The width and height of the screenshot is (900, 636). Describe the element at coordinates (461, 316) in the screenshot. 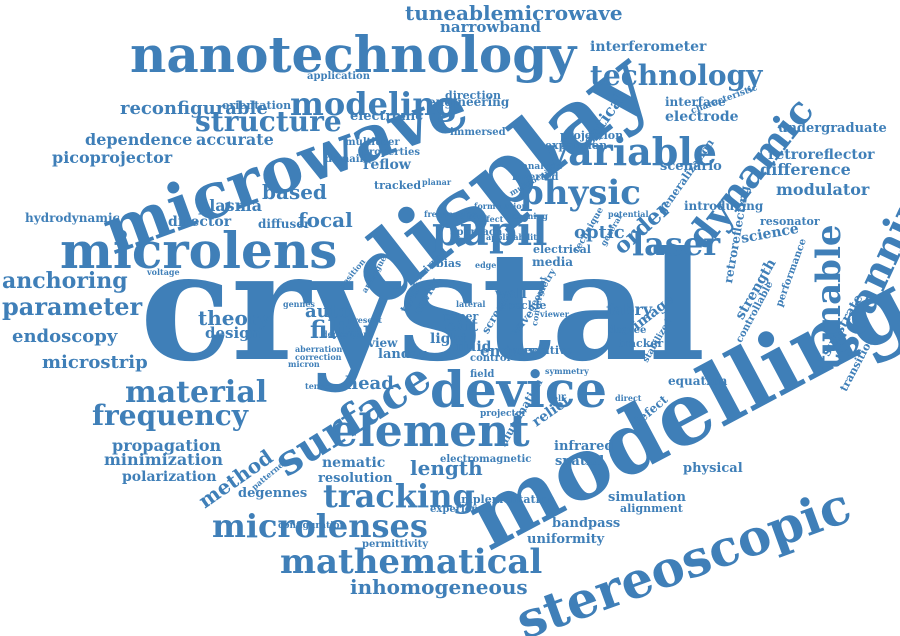

I see `cloud-word-paper: paper` at that location.